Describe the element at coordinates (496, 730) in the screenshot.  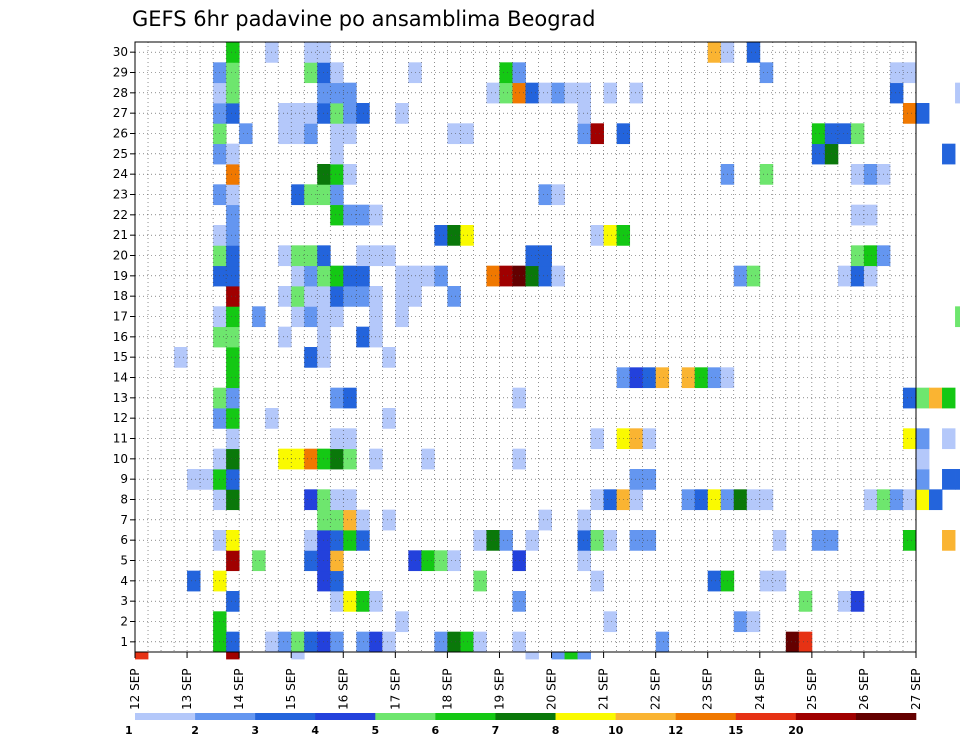
I see `colorbar-tick-label: 7` at that location.